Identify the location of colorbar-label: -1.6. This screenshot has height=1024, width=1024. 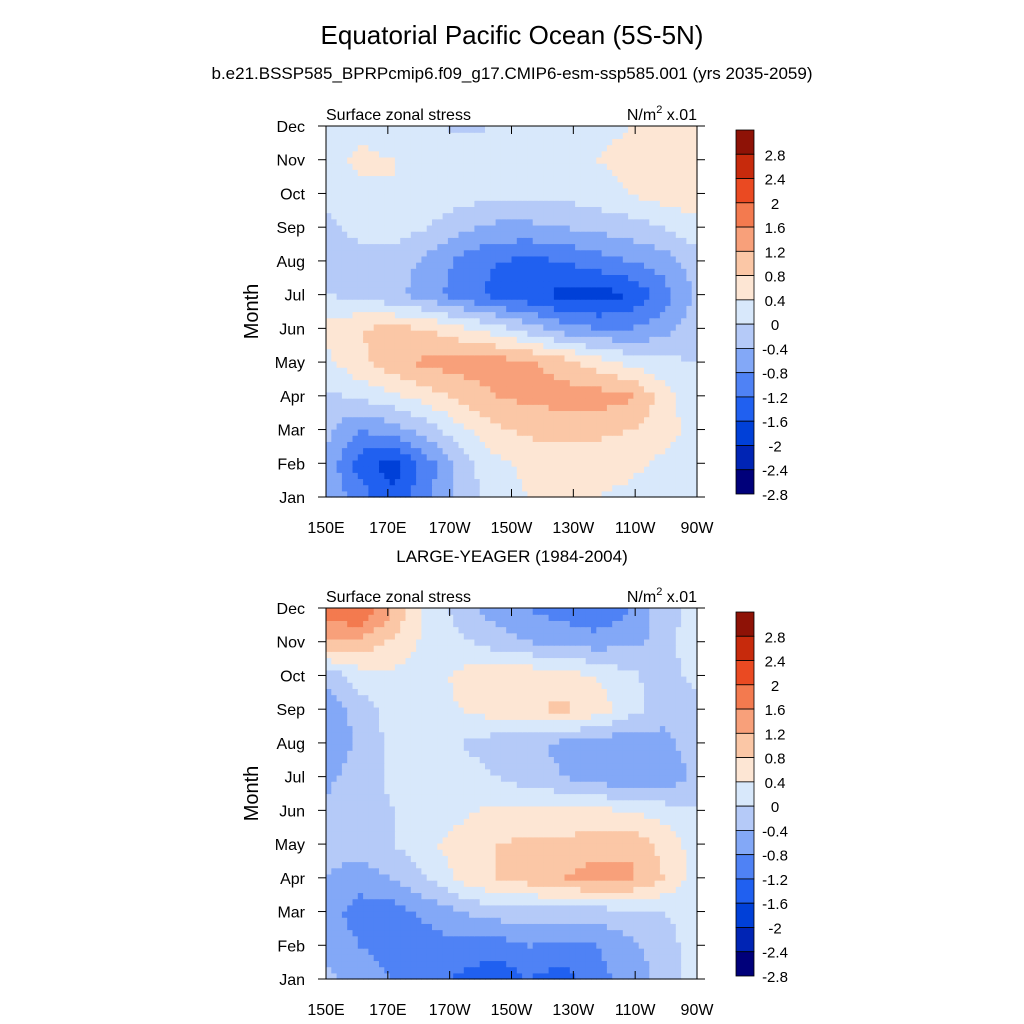
(775, 422).